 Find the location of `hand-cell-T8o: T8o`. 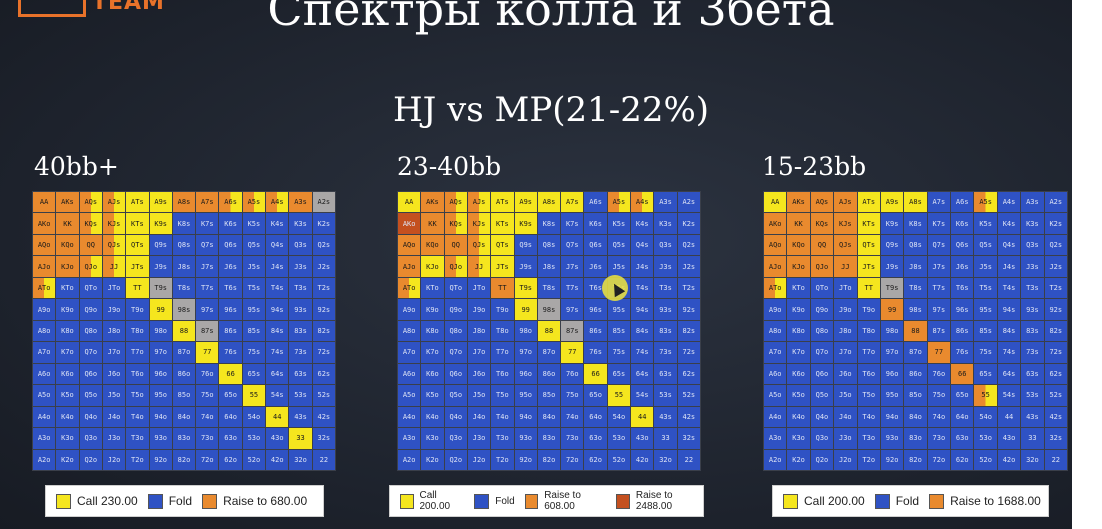

hand-cell-T8o: T8o is located at coordinates (502, 331).